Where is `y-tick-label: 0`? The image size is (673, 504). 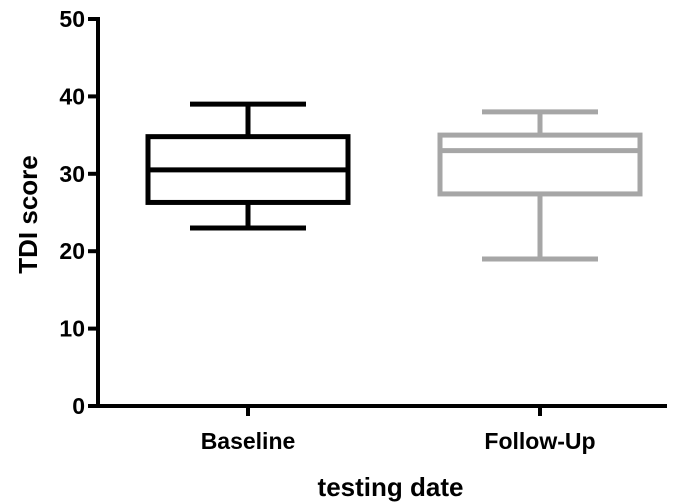 y-tick-label: 0 is located at coordinates (78, 406).